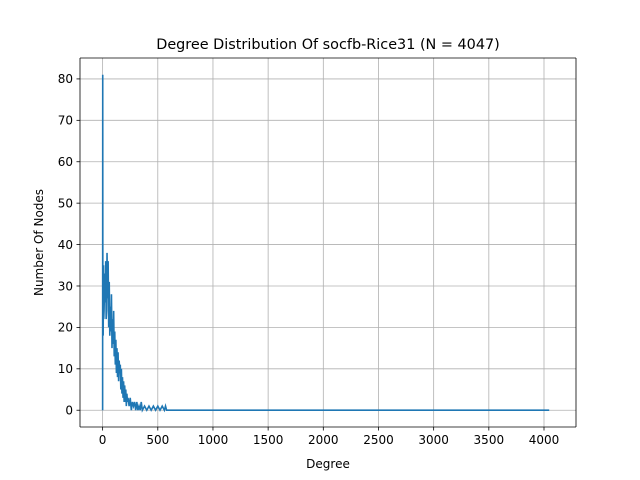 The height and width of the screenshot is (480, 640). Describe the element at coordinates (65, 79) in the screenshot. I see `y-tick-label: 80` at that location.